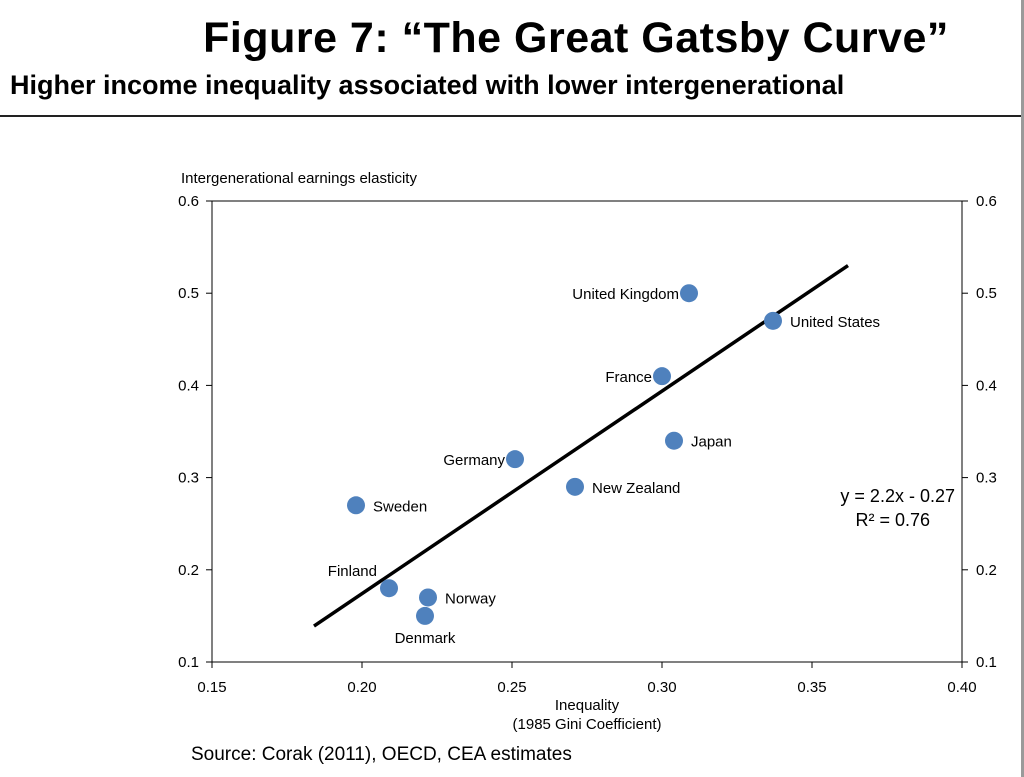 This screenshot has width=1024, height=777. Describe the element at coordinates (188, 478) in the screenshot. I see `y-tick-label: 0.3` at that location.